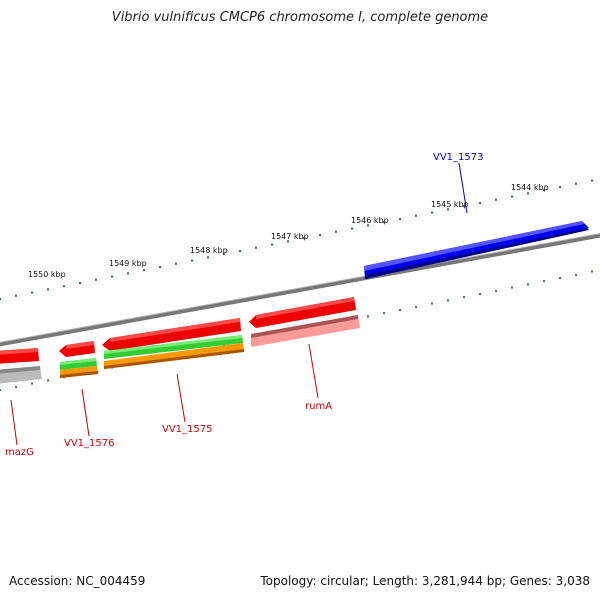 This screenshot has width=600, height=600. What do you see at coordinates (370, 220) in the screenshot?
I see `tick-label: 1546 kbp` at bounding box center [370, 220].